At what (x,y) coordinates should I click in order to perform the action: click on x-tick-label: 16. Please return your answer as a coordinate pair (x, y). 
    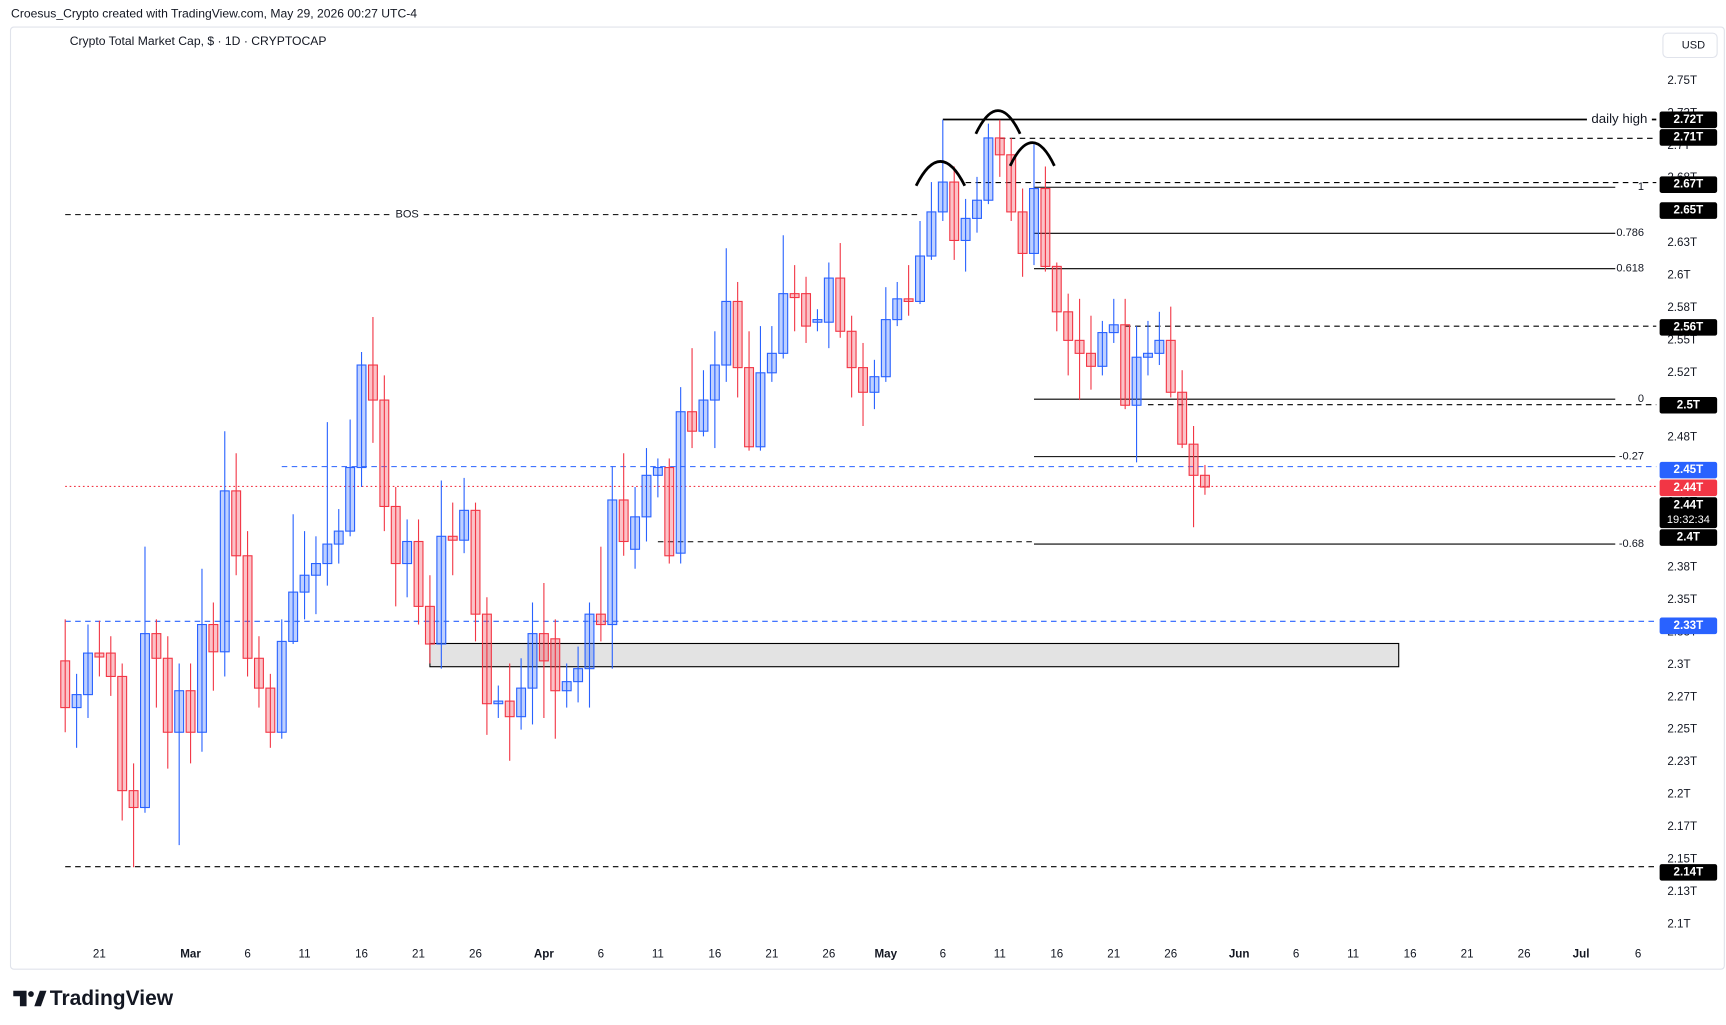
    Looking at the image, I should click on (361, 953).